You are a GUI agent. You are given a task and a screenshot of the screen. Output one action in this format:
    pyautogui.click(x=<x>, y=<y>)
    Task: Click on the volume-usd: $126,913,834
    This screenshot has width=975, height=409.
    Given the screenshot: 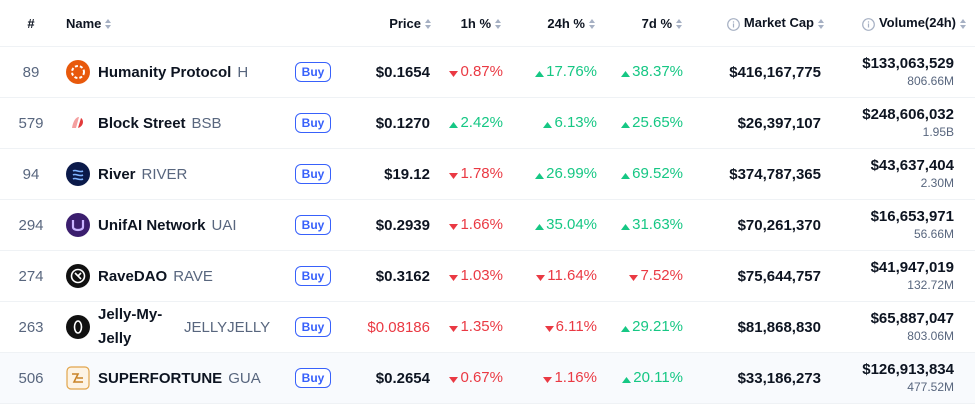 What is the action you would take?
    pyautogui.click(x=908, y=369)
    